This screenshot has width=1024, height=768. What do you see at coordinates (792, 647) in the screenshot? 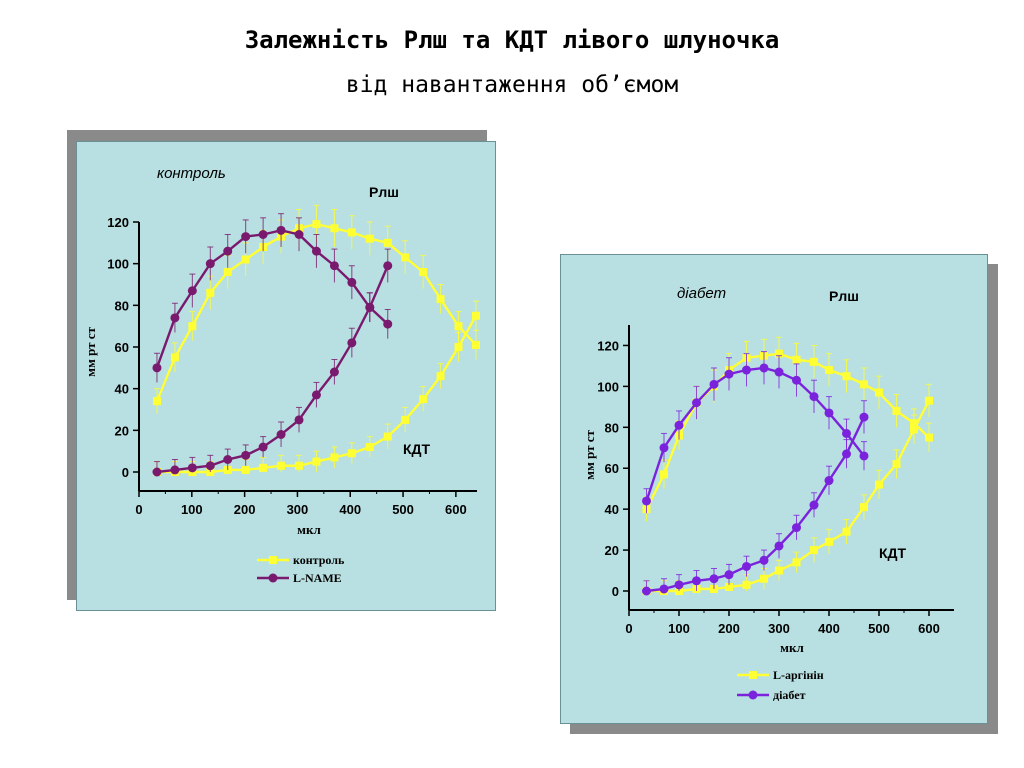
I see `x-axis-label: мкл` at bounding box center [792, 647].